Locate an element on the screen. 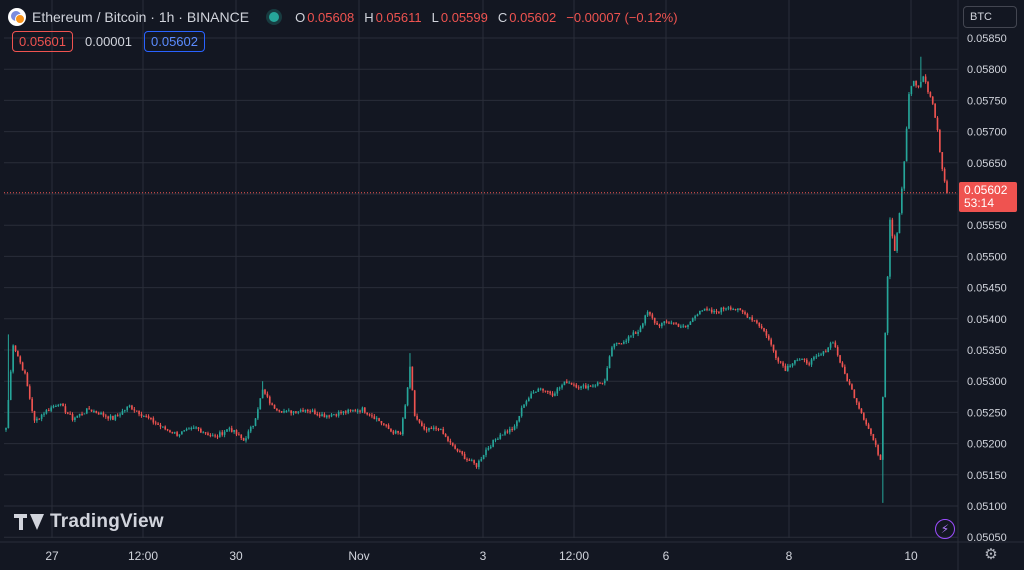  y-tick-label: 0.05850 is located at coordinates (987, 39).